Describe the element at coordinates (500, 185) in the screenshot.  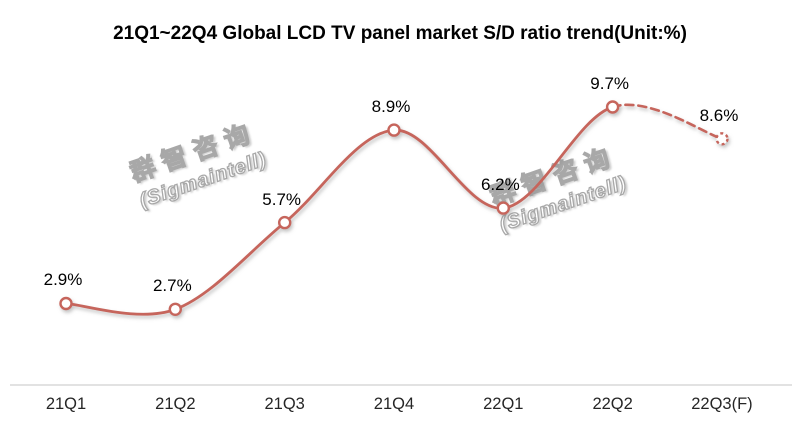
I see `data-label: 6.2%` at that location.